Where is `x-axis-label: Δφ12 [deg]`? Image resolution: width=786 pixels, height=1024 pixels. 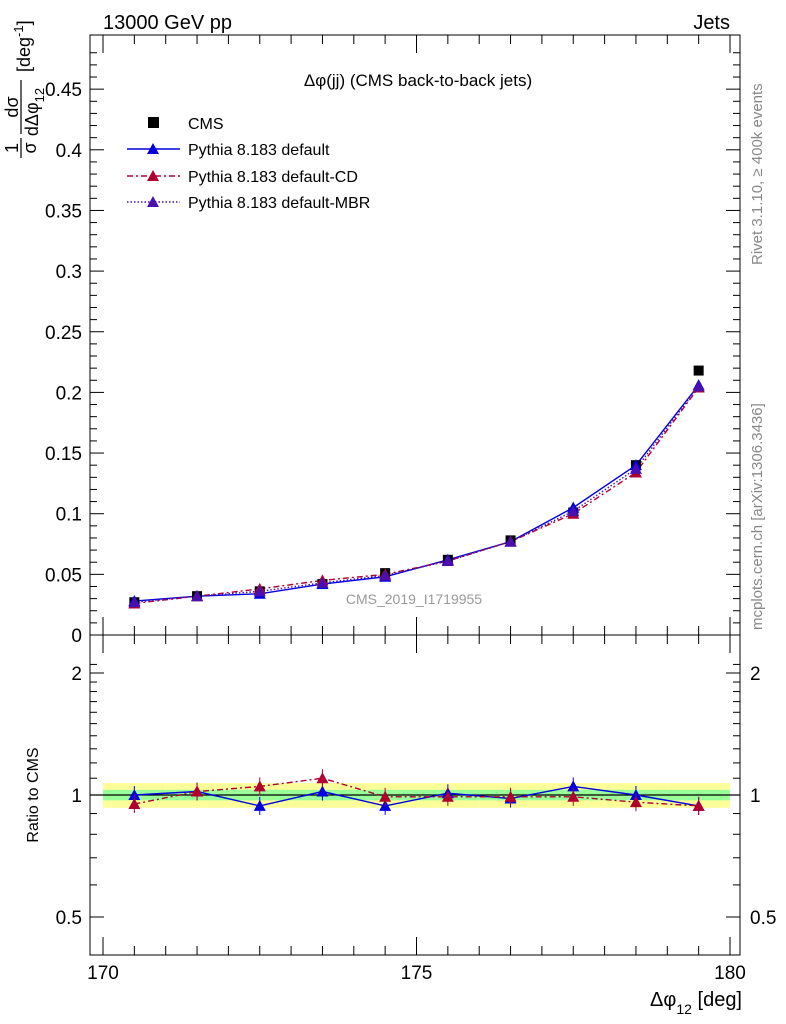
x-axis-label: Δφ12 [deg] is located at coordinates (696, 1003).